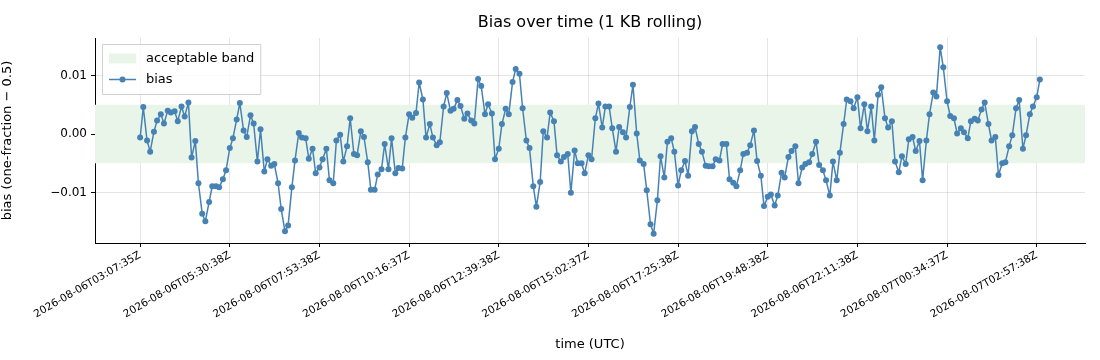 This screenshot has height=360, width=1100. What do you see at coordinates (590, 22) in the screenshot?
I see `chart-title: Bias over time (1 KB rolling)` at bounding box center [590, 22].